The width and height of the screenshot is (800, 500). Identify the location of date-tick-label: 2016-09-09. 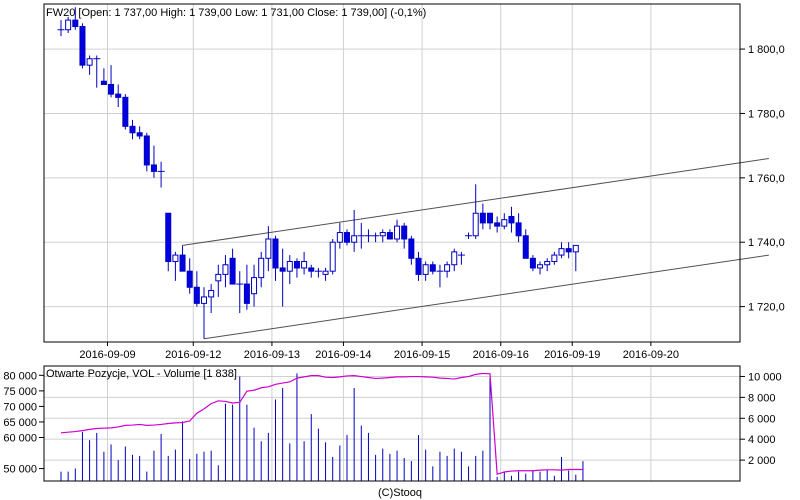
(107, 355).